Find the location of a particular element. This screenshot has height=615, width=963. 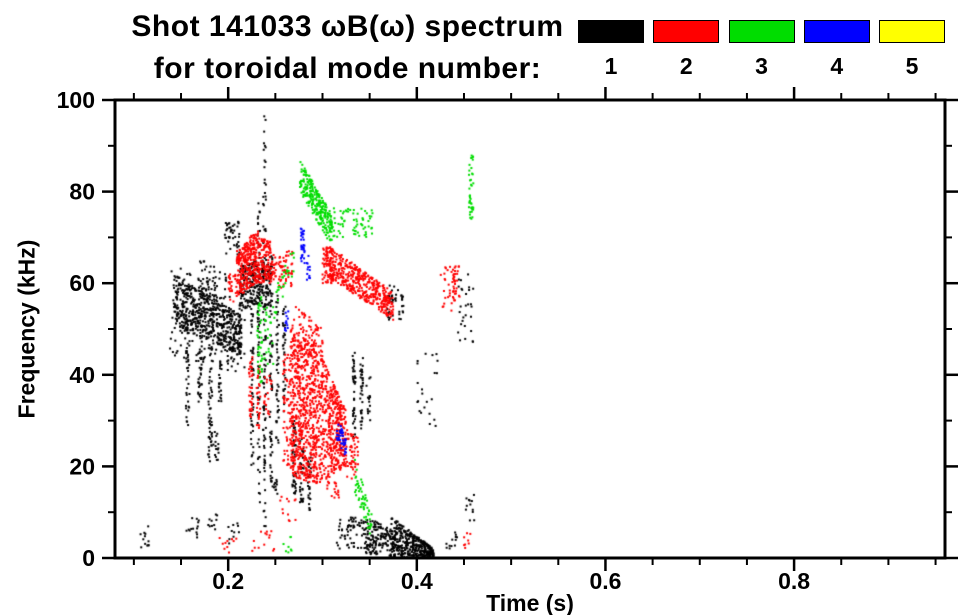

x-axis-title: Time (s) is located at coordinates (530, 602).